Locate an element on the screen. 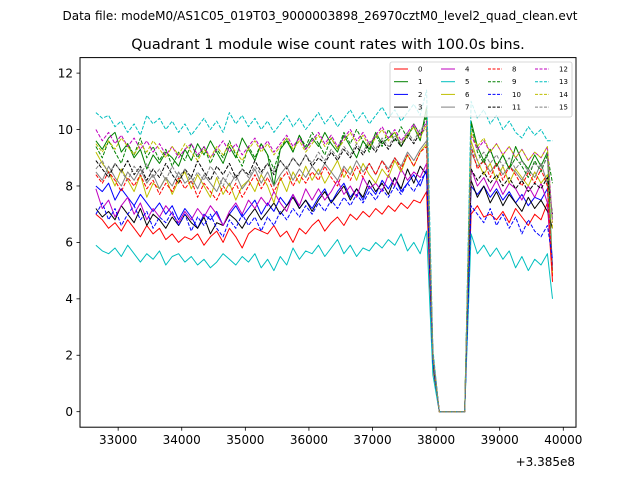 This screenshot has height=480, width=640. legend-label-1: 1 is located at coordinates (420, 82).